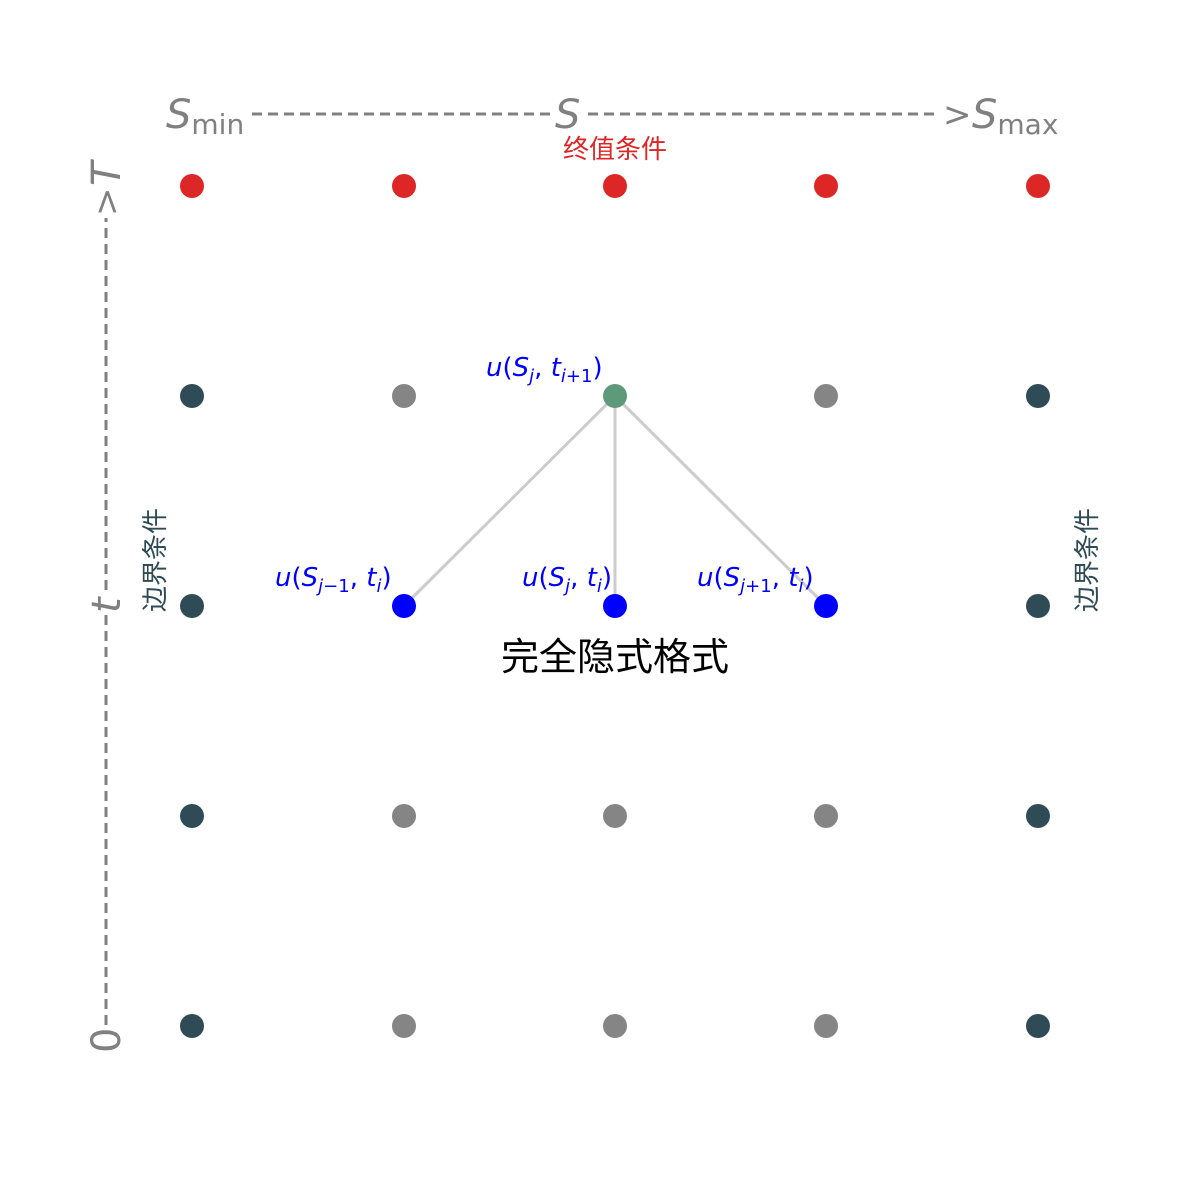  What do you see at coordinates (156, 560) in the screenshot?
I see `boundary-left-label: 边界条件` at bounding box center [156, 560].